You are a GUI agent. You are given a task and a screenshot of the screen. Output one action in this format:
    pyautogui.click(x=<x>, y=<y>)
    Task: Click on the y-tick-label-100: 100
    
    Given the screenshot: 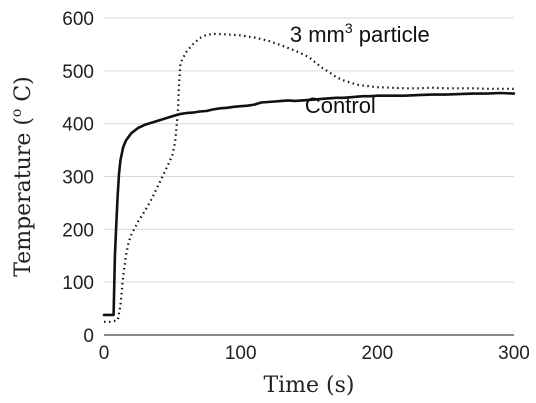 What is the action you would take?
    pyautogui.click(x=78, y=283)
    